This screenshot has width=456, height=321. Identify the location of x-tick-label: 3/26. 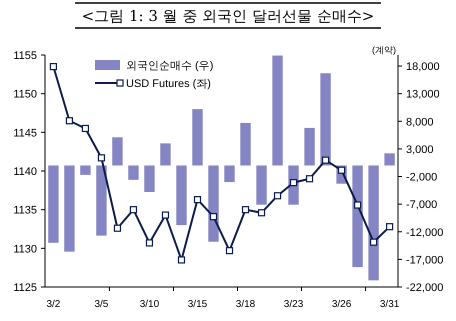
(342, 304).